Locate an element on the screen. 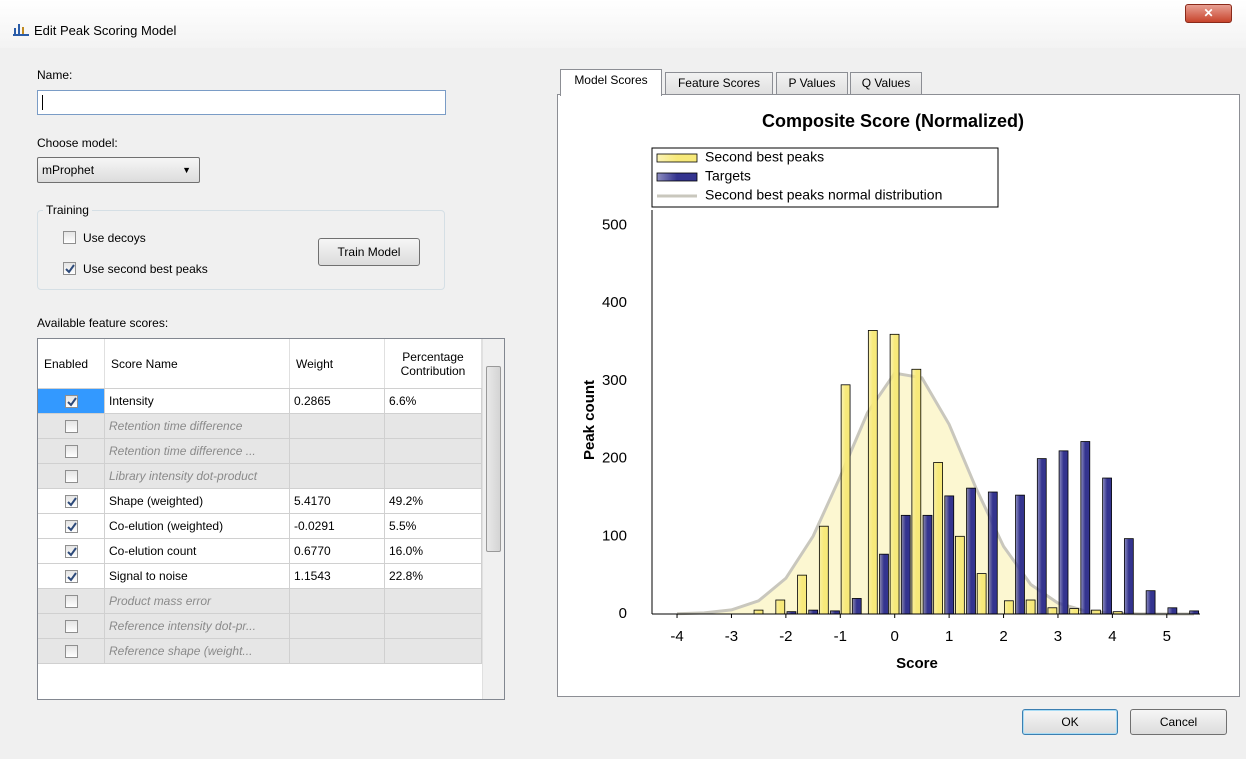 This screenshot has width=1246, height=759. scroll-thumb is located at coordinates (493, 459).